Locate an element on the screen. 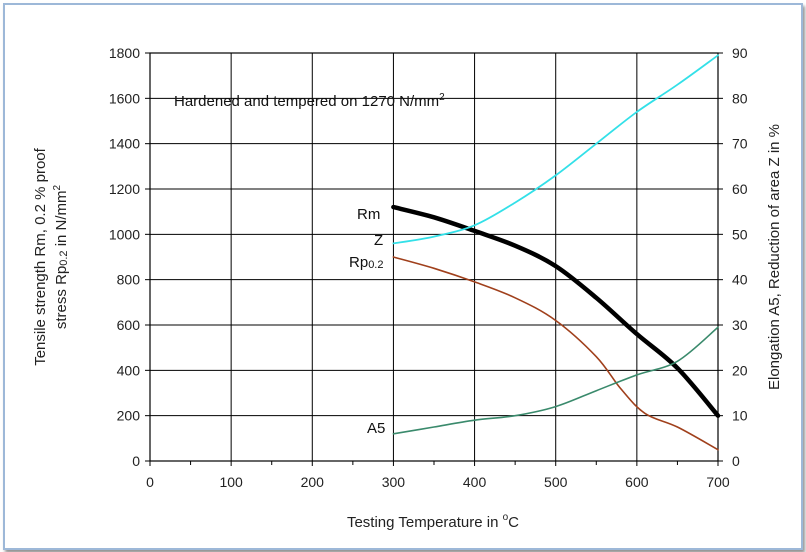  y-left-tick-label: 400 is located at coordinates (129, 370).